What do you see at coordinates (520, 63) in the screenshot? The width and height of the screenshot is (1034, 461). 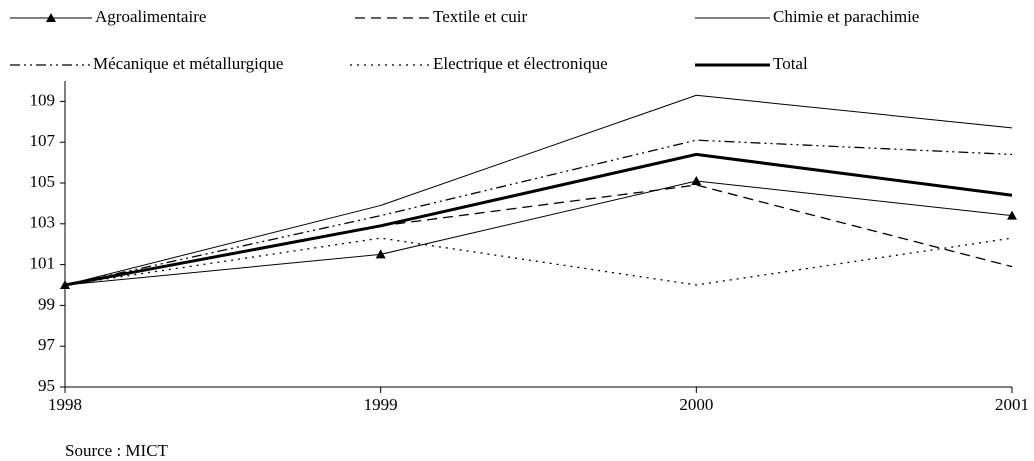 I see `legend-label: Electrique et électronique` at bounding box center [520, 63].